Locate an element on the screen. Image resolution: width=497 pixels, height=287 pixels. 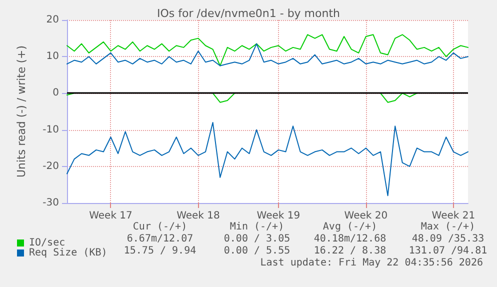
text: 16.22 / 8.38 is located at coordinates (350, 251).